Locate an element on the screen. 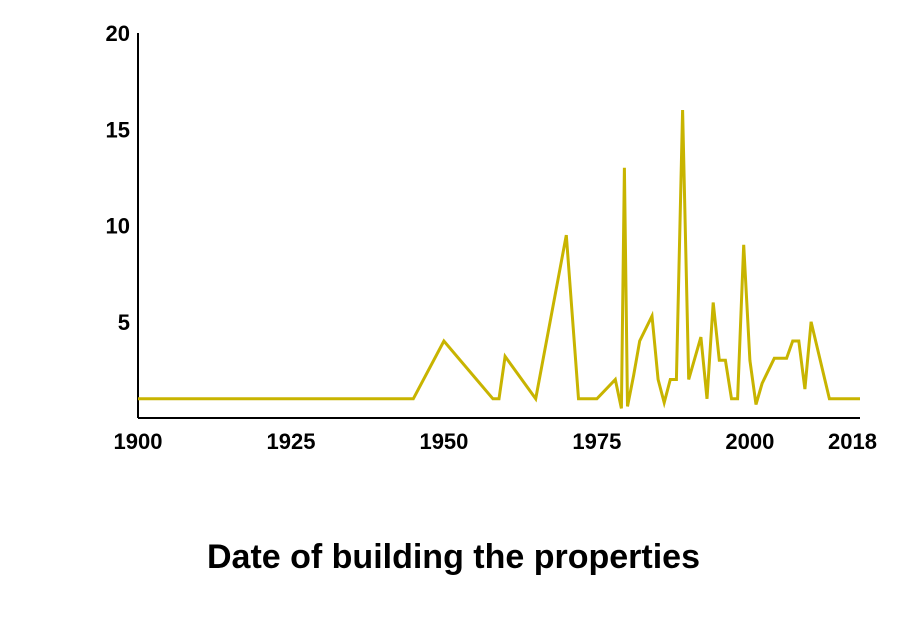 This screenshot has height=642, width=907. x-tick-labels: 1900 1925 1950 1975 2000 2018 is located at coordinates (495, 441).